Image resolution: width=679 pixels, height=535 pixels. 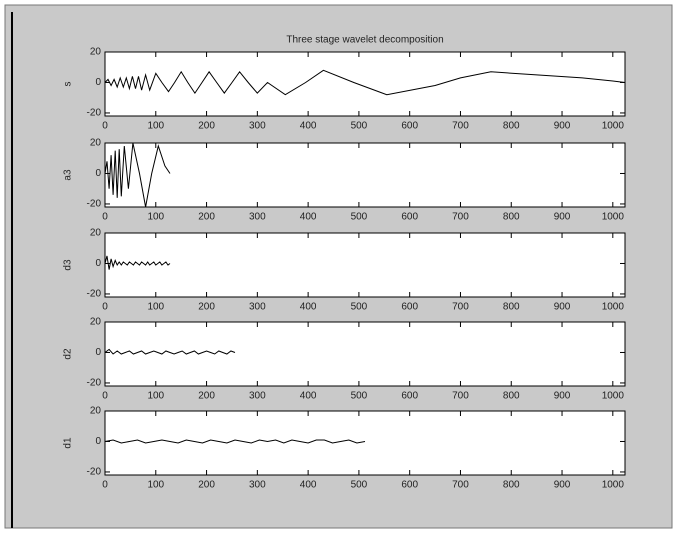 I want to click on y-axis-label: d3, so click(x=68, y=265).